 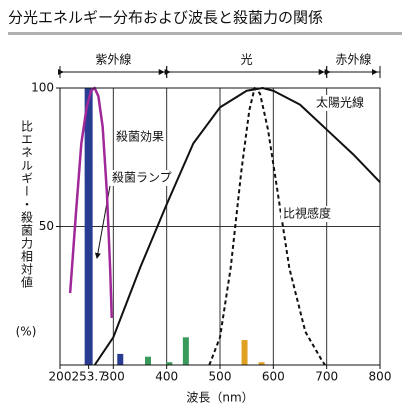 I want to click on y-tick-label: 100, so click(x=42, y=88).